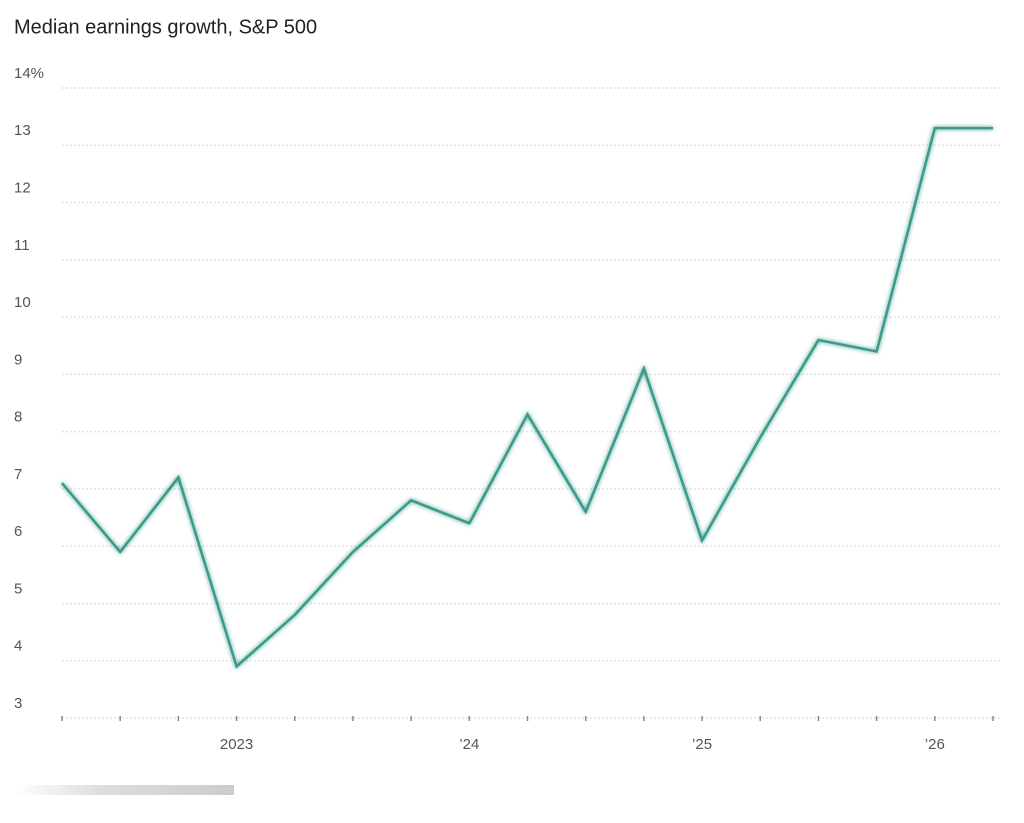 Image resolution: width=1024 pixels, height=823 pixels. What do you see at coordinates (18, 474) in the screenshot?
I see `y-tick-label: 7` at bounding box center [18, 474].